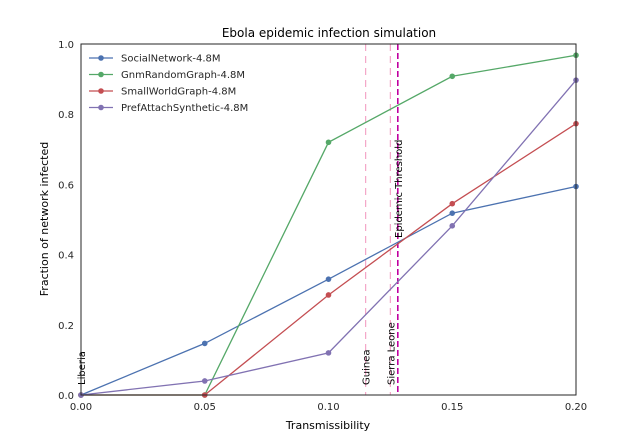  I want to click on legend-label-1: GnmRandomGraph-4.8M, so click(183, 75).